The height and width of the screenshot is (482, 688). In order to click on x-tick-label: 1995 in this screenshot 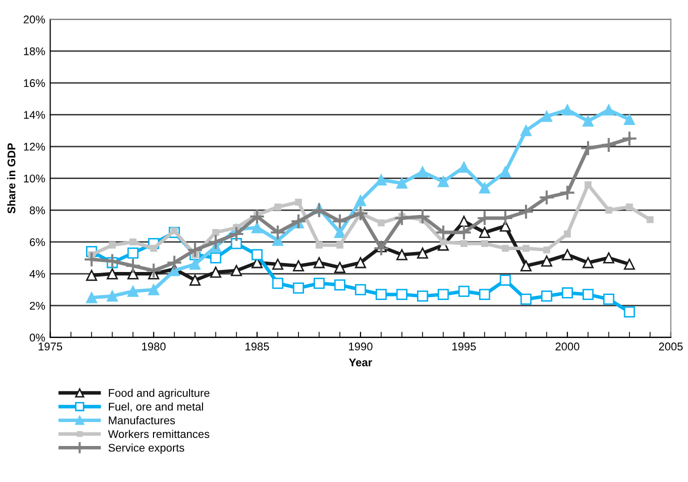, I will do `click(464, 346)`.